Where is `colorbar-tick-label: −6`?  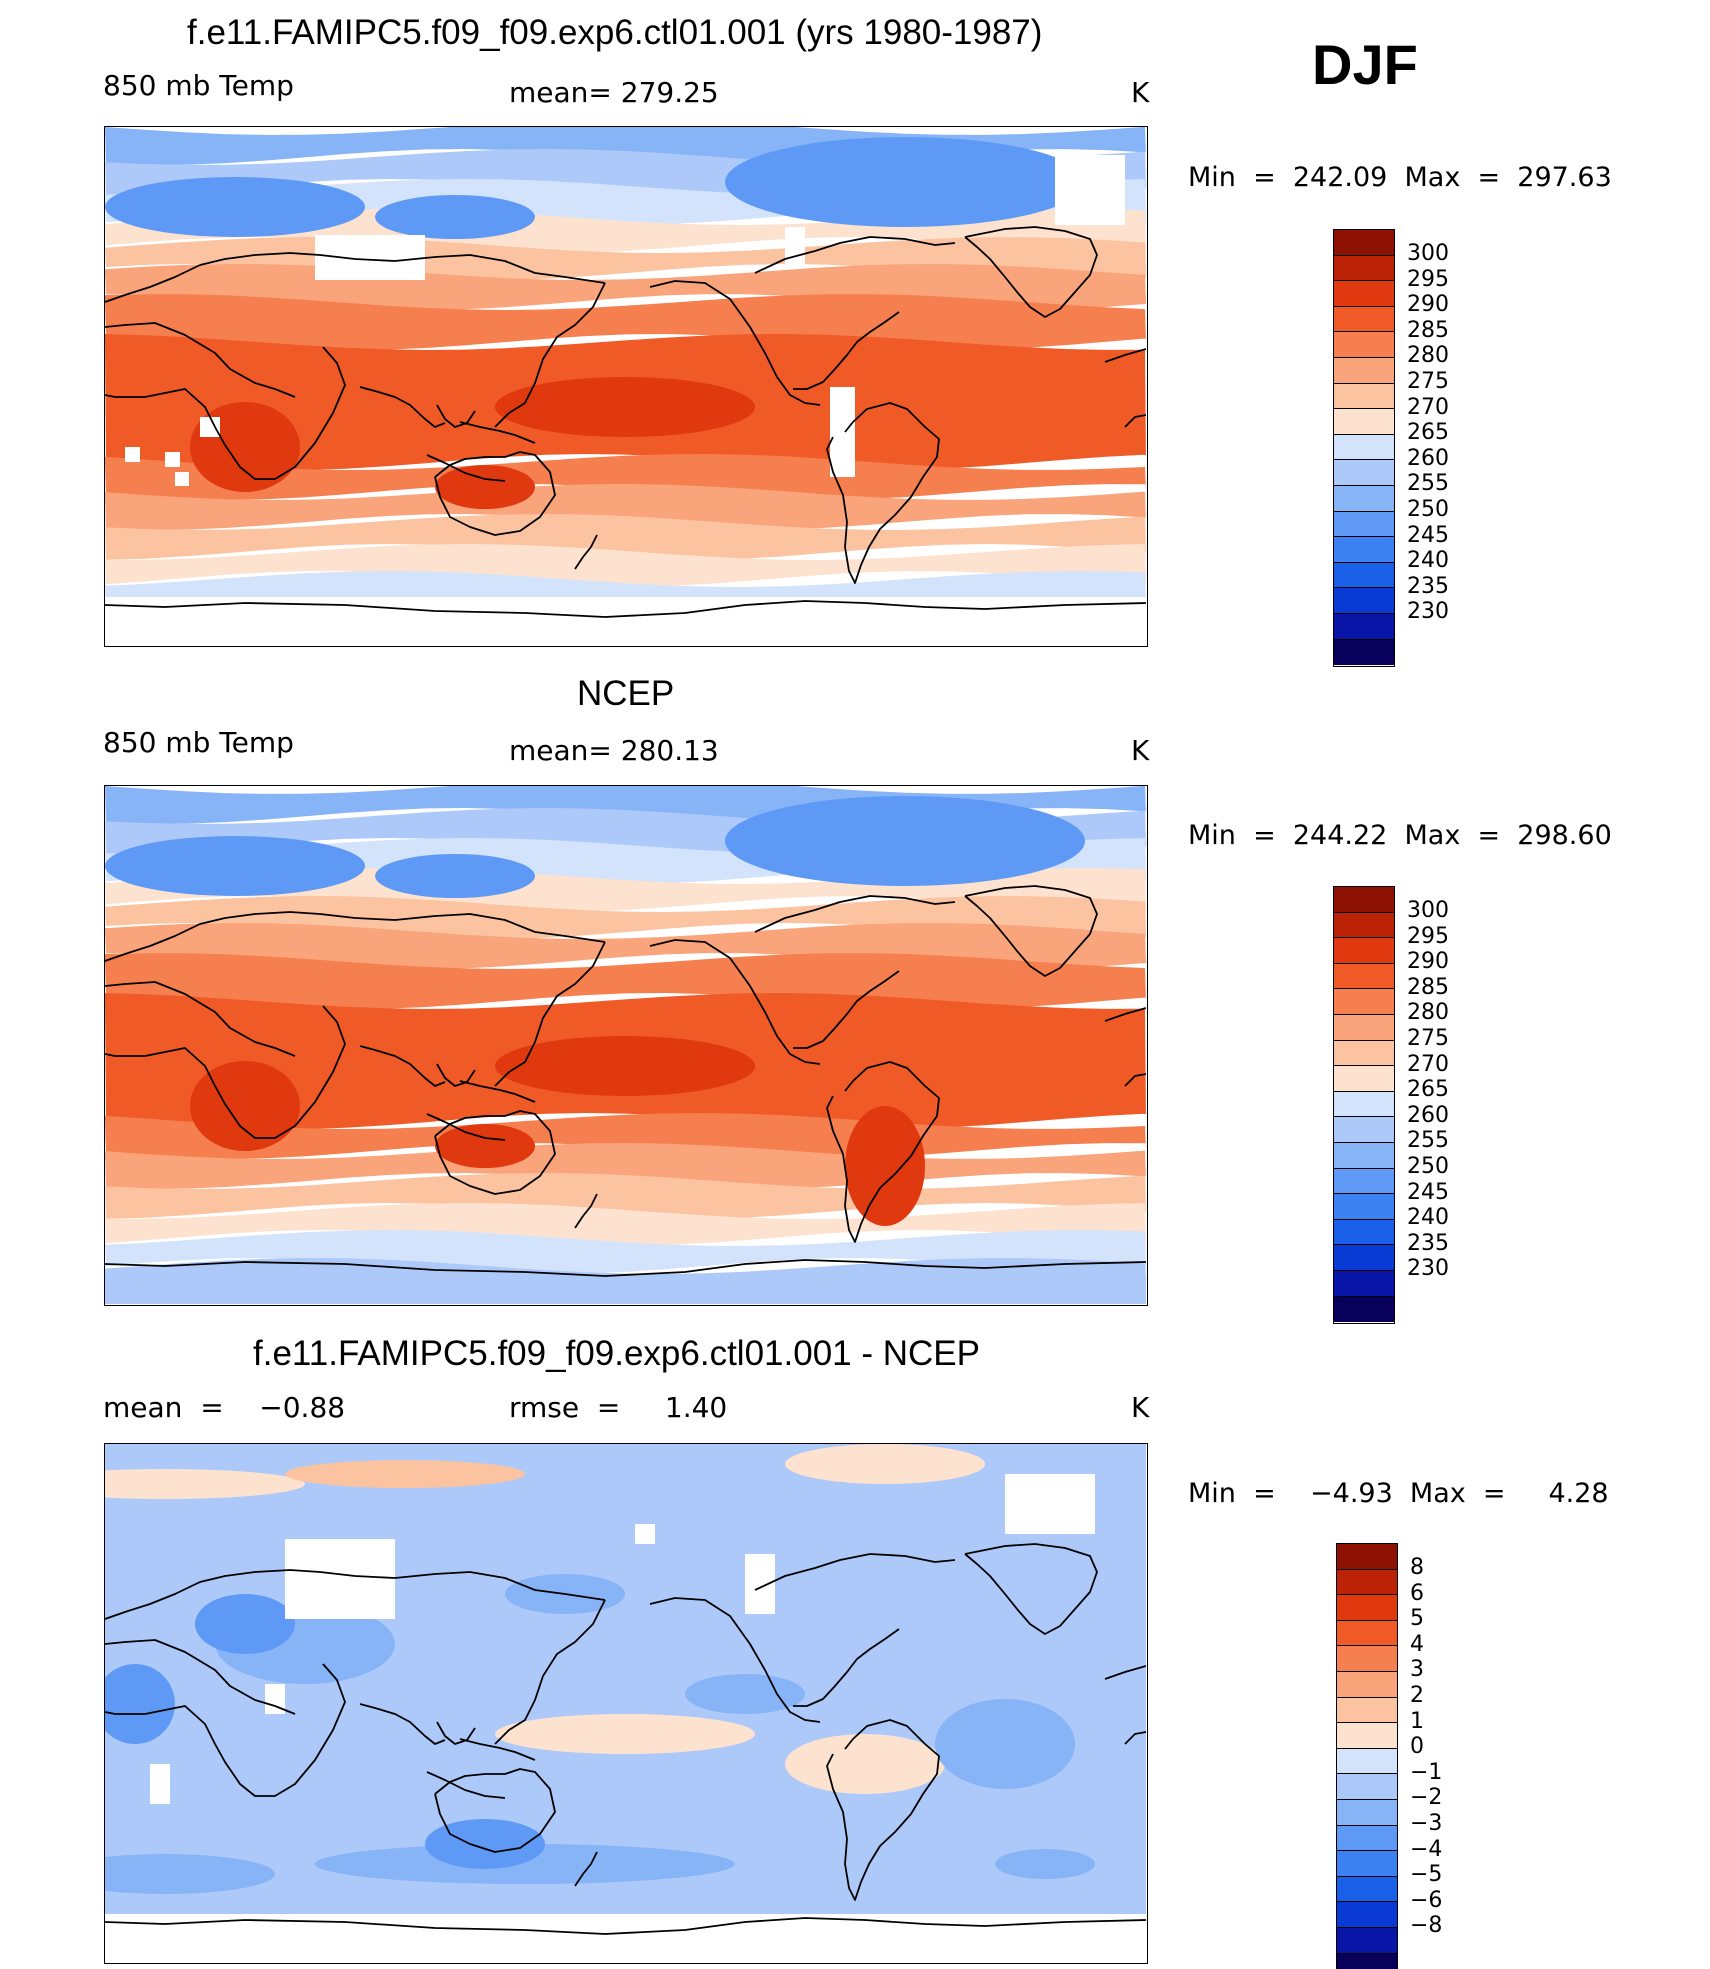
colorbar-tick-label: −6 is located at coordinates (1426, 1900).